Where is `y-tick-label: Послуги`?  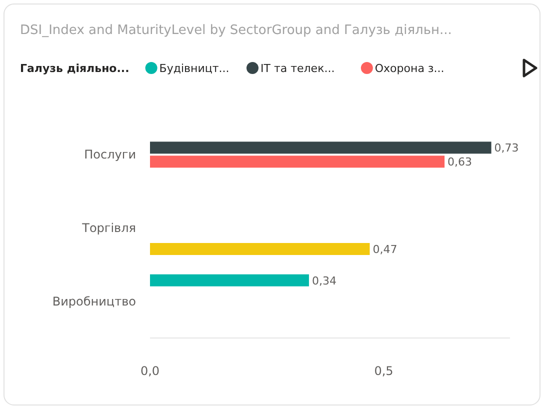 y-tick-label: Послуги is located at coordinates (110, 155).